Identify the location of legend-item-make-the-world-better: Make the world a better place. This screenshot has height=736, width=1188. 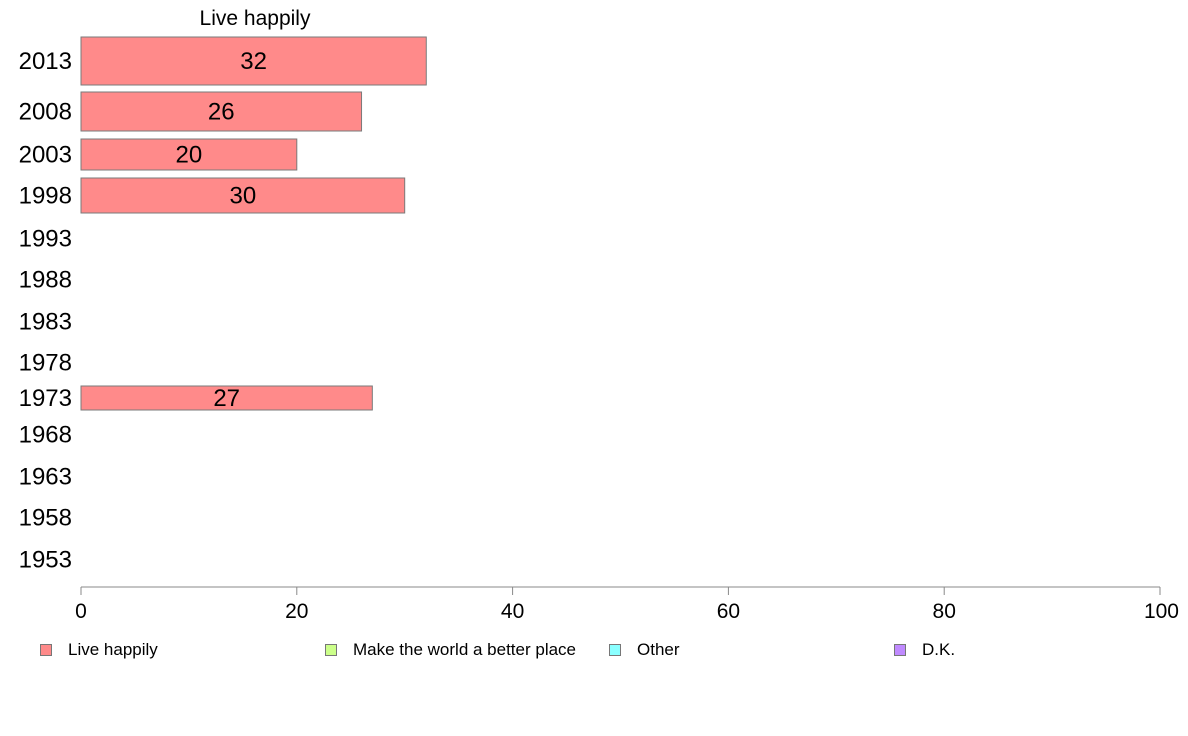
(450, 650).